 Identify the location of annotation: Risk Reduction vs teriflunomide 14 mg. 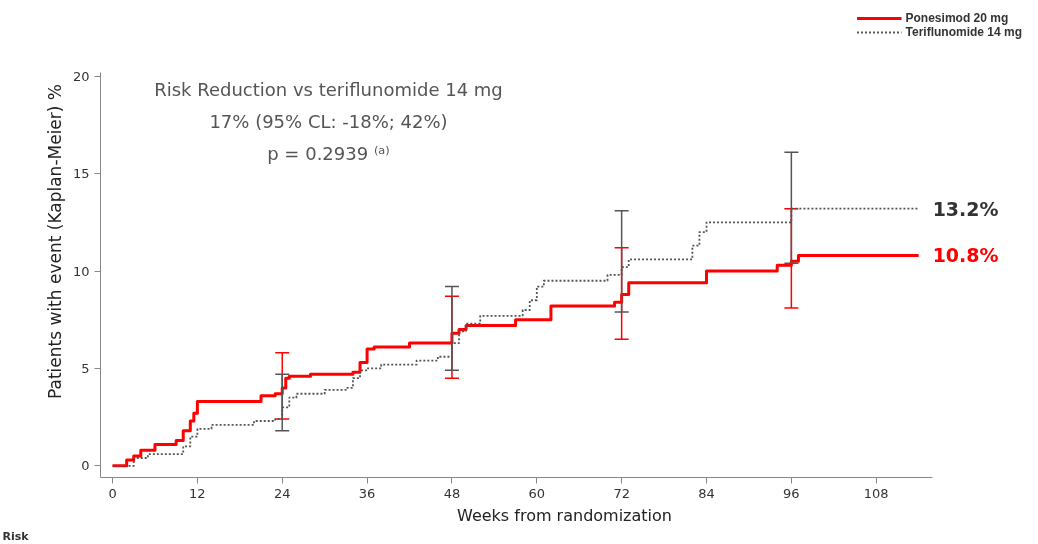
(328, 89).